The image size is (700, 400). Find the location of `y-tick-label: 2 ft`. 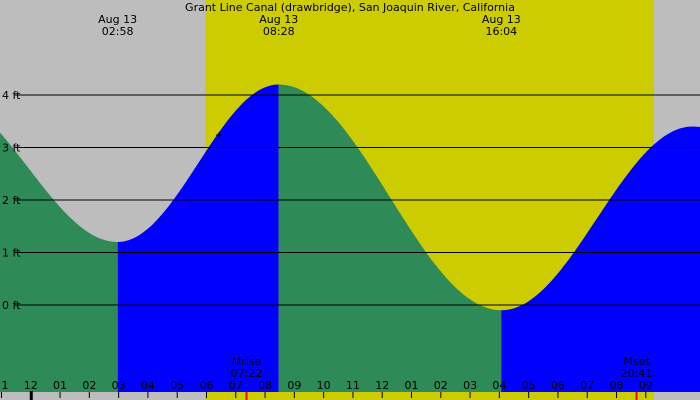

y-tick-label: 2 ft is located at coordinates (11, 200).